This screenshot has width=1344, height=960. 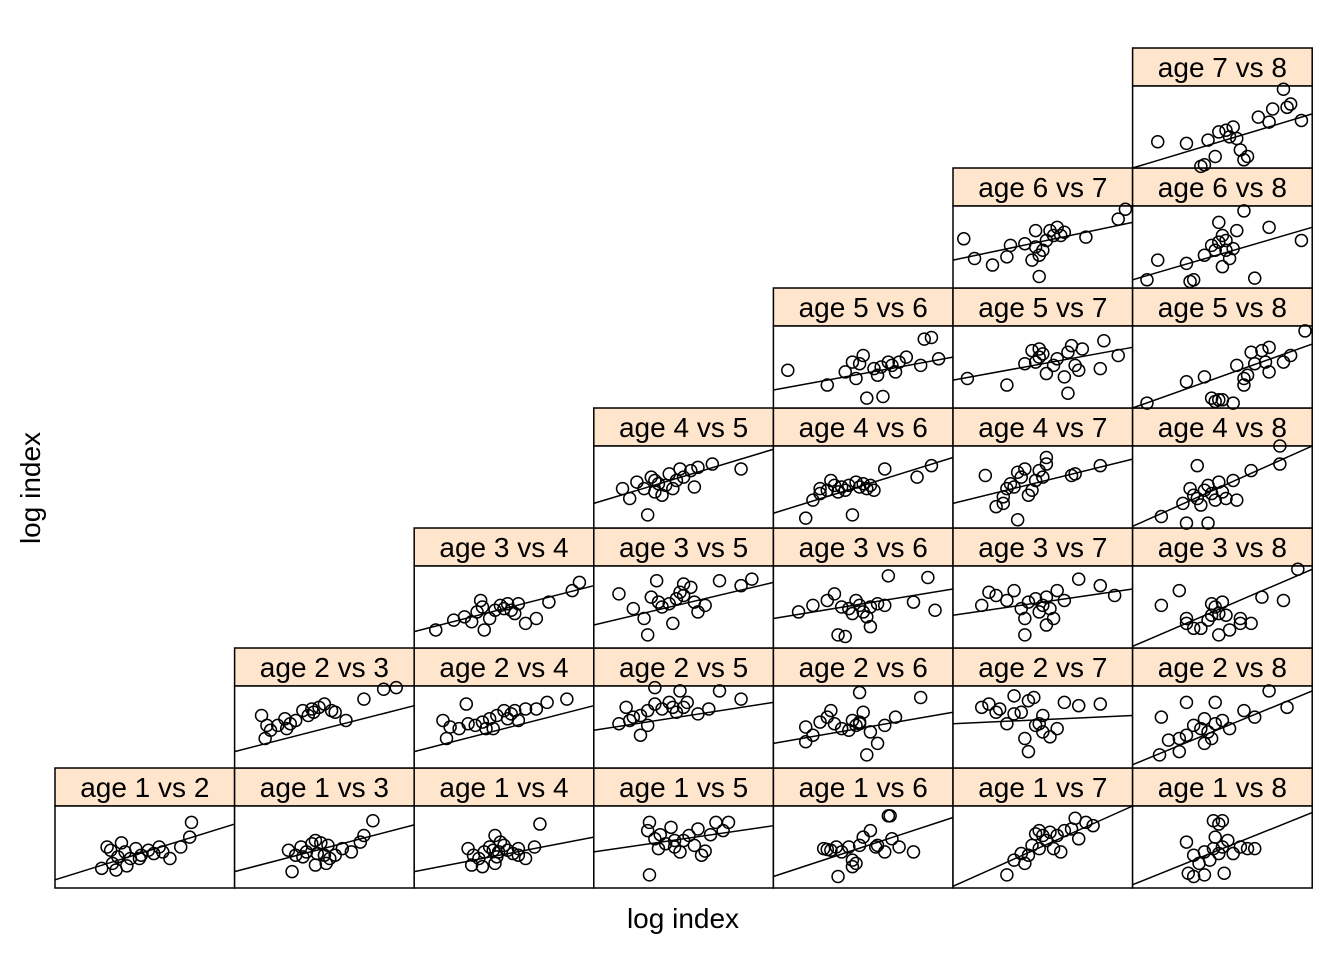 I want to click on panel-strip-label: age 5 vs 7, so click(x=1042, y=307).